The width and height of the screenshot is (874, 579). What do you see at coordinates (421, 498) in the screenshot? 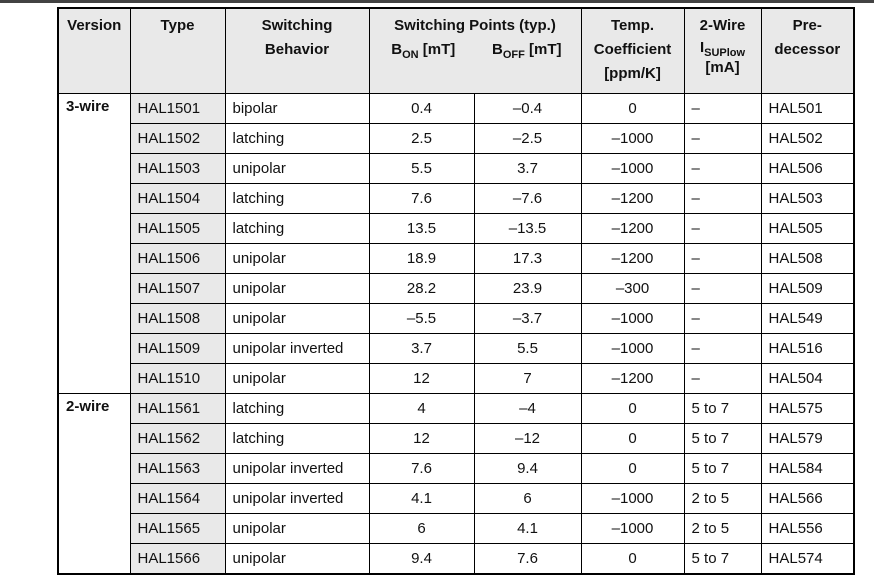
I see `b-on-cell: 4.1` at bounding box center [421, 498].